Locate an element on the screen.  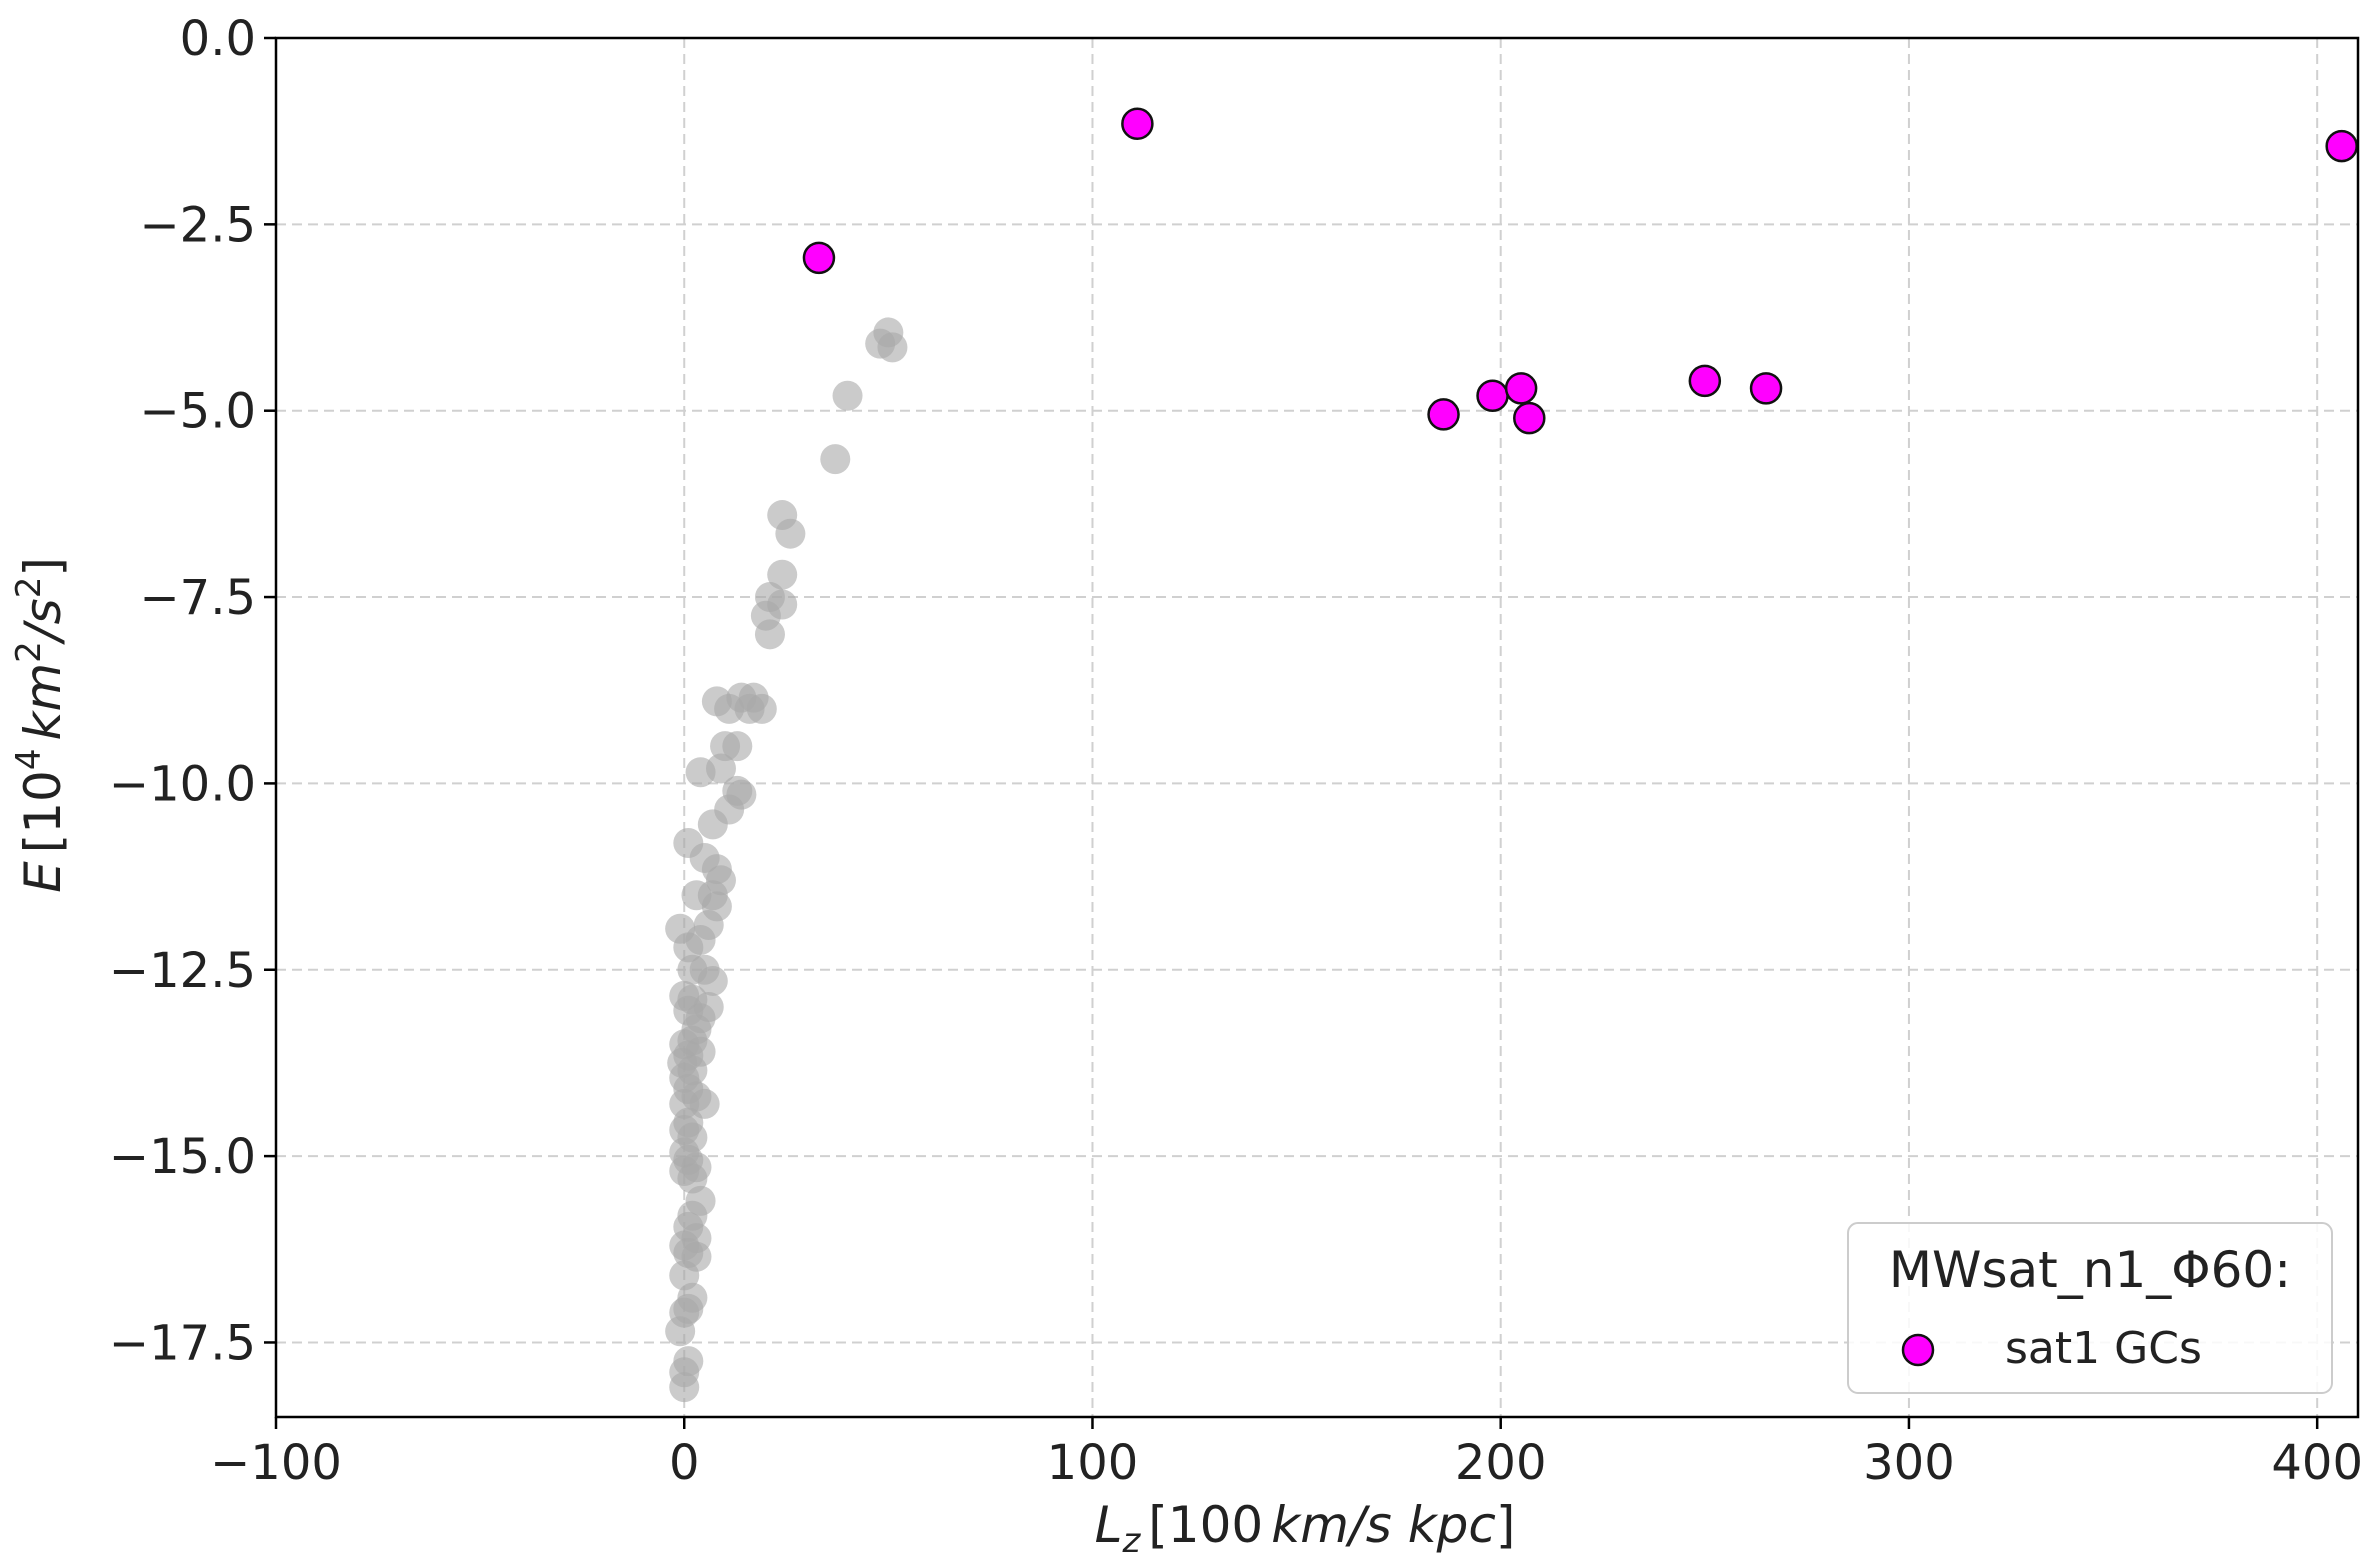
y-tick-label: −2.5 is located at coordinates (197, 225).